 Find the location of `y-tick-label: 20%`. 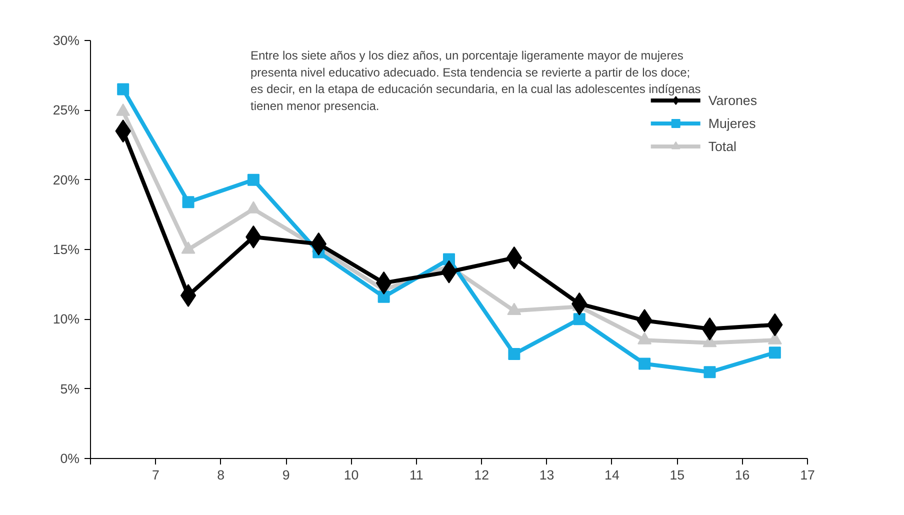

y-tick-label: 20% is located at coordinates (66, 180).